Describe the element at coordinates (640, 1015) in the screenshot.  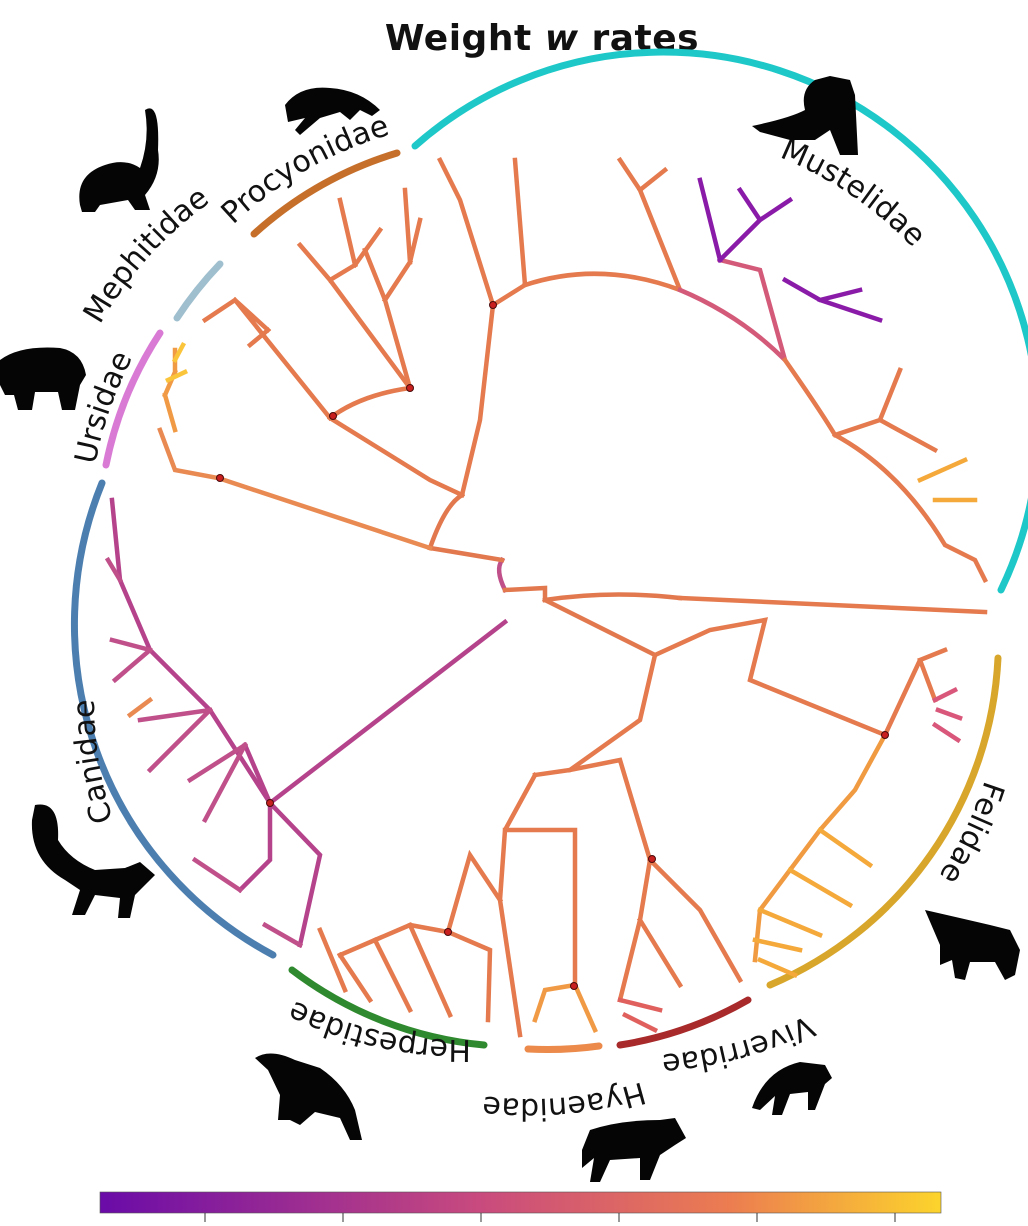
I see `branch-viverridae-tips` at that location.